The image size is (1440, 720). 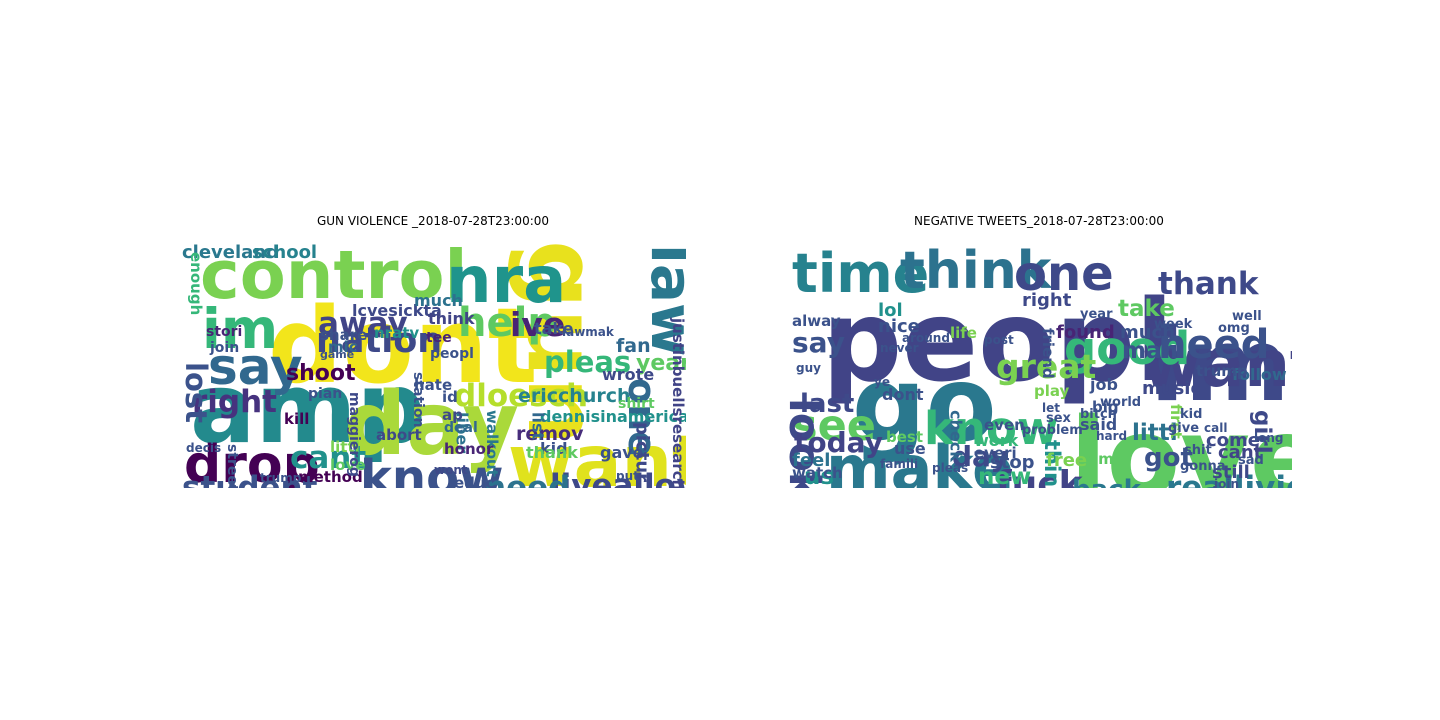 I want to click on word-amp: amp, so click(x=1106, y=459).